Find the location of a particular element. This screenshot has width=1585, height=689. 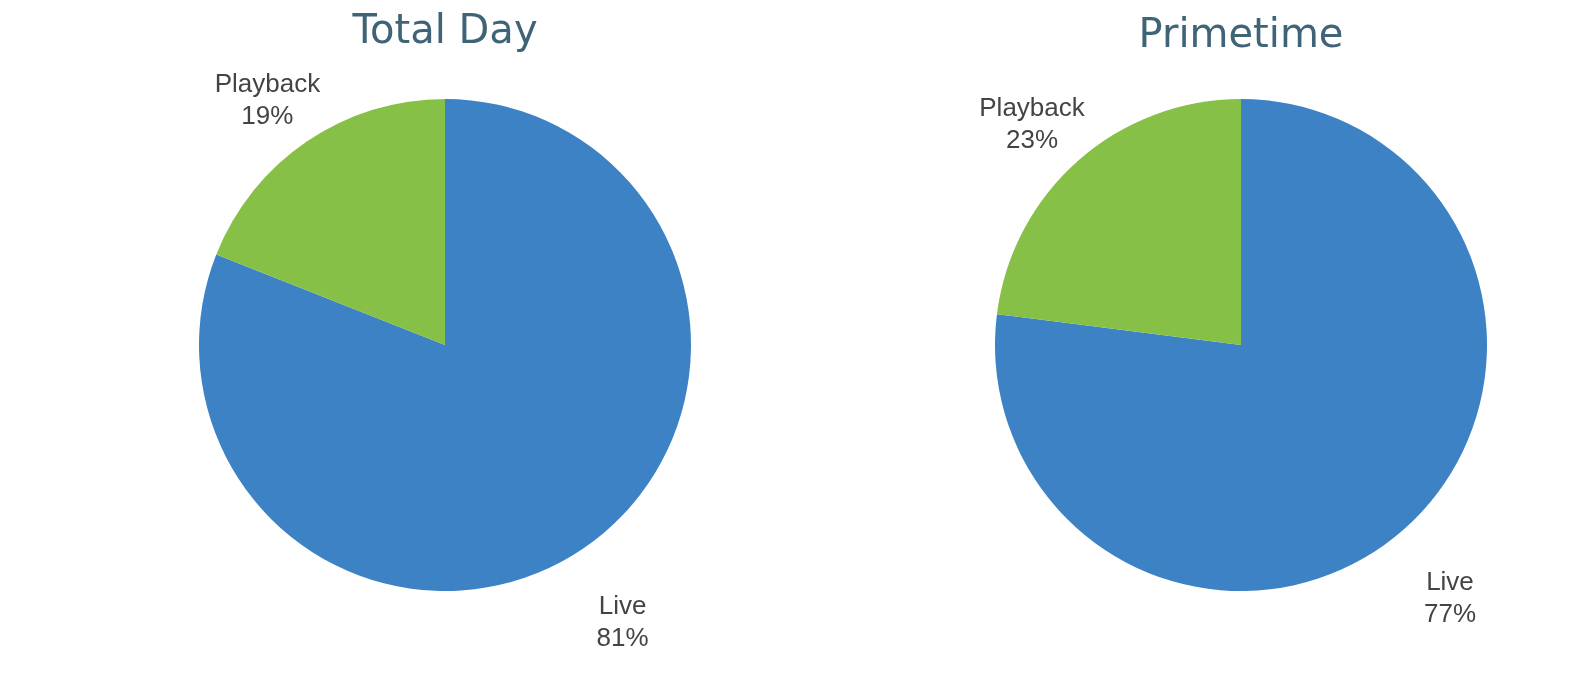

data-label: 81% is located at coordinates (622, 637).